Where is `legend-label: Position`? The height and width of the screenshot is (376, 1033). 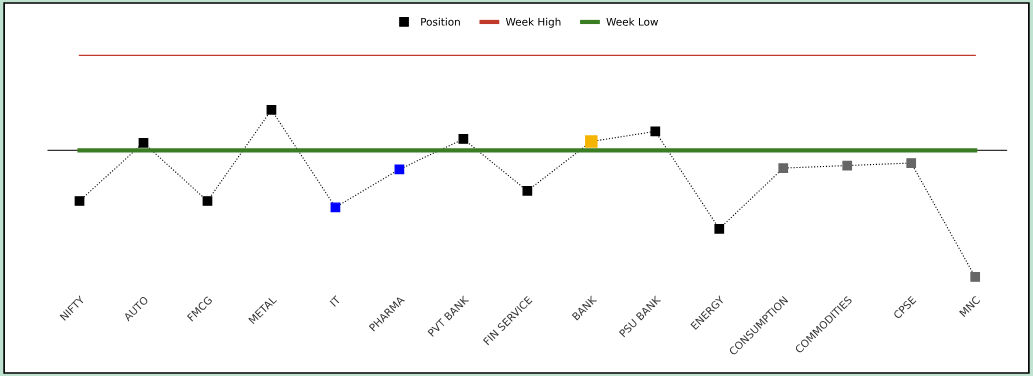 legend-label: Position is located at coordinates (440, 21).